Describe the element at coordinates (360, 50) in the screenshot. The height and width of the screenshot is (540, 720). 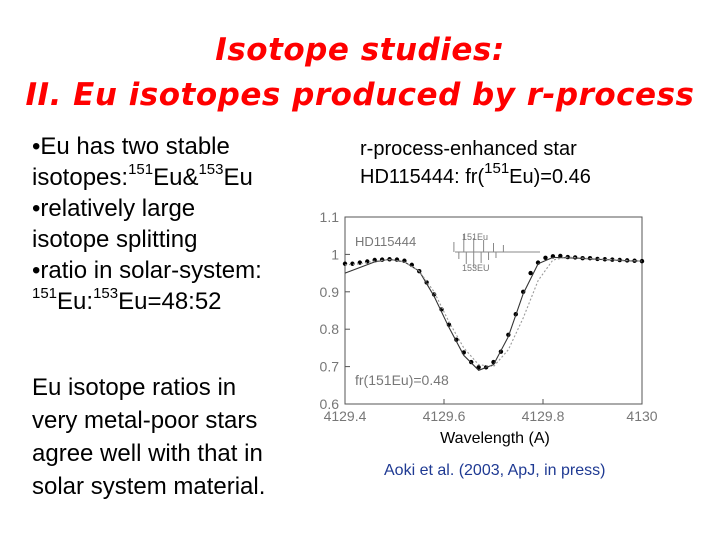
I see `slide-title-line1: Isotope studies:` at that location.